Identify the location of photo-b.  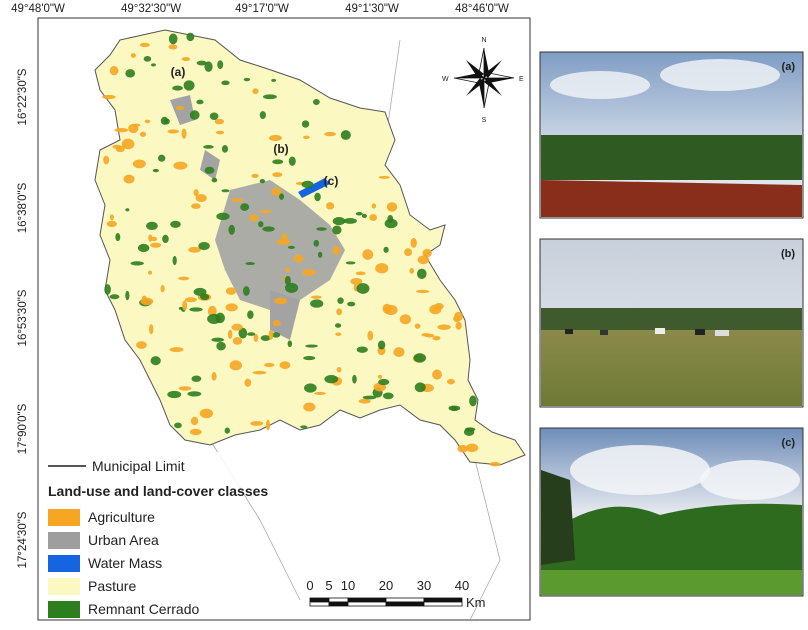
(671, 323).